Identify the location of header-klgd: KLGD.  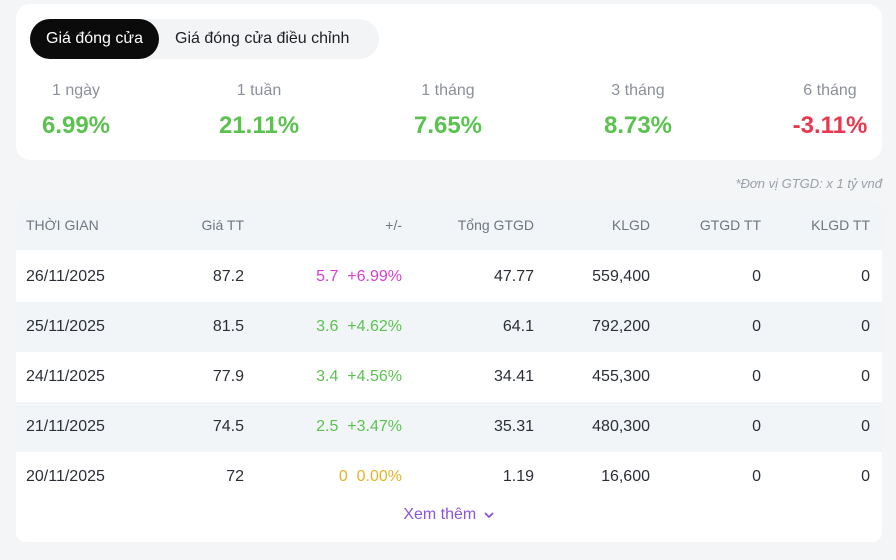
(630, 225).